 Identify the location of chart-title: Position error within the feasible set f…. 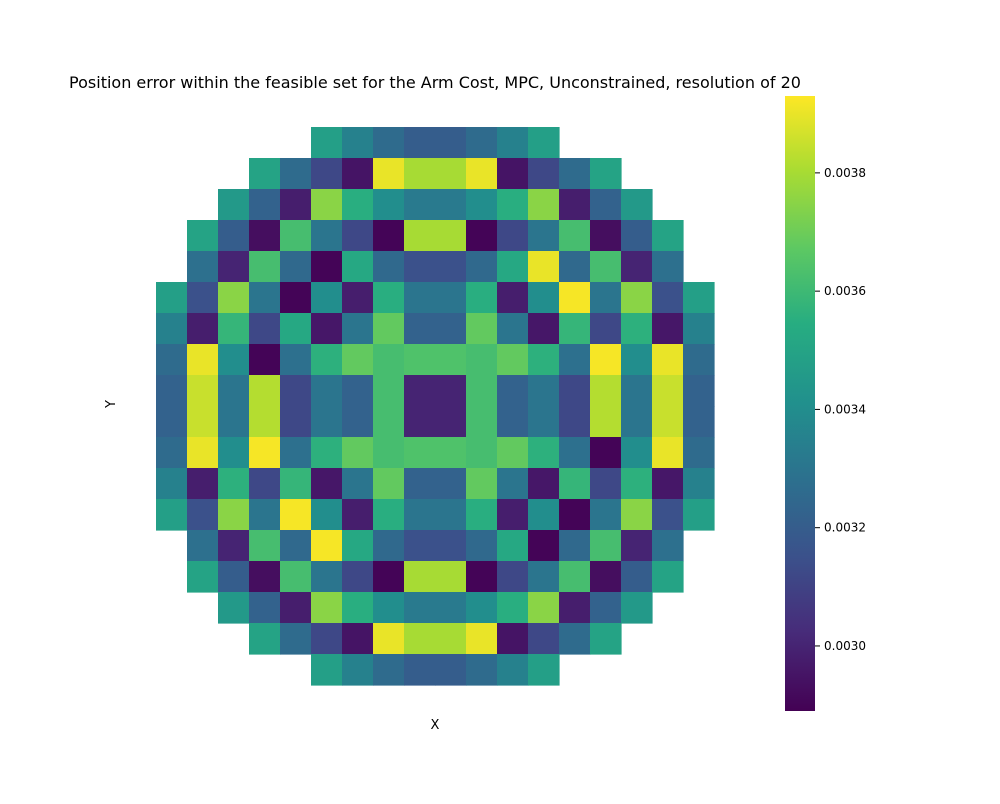
(435, 82).